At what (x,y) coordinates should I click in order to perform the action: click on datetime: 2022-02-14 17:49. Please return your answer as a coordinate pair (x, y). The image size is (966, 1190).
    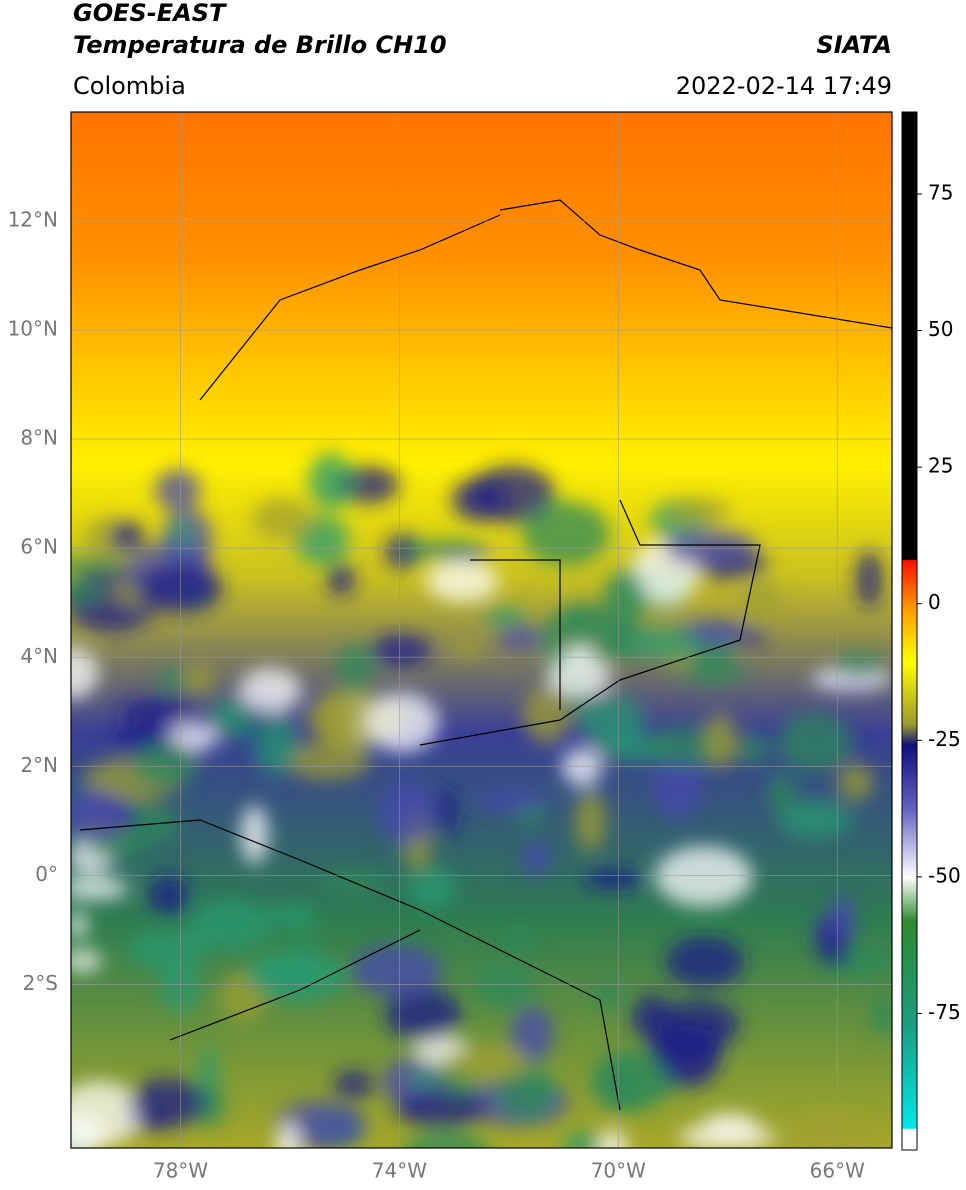
    Looking at the image, I should click on (784, 86).